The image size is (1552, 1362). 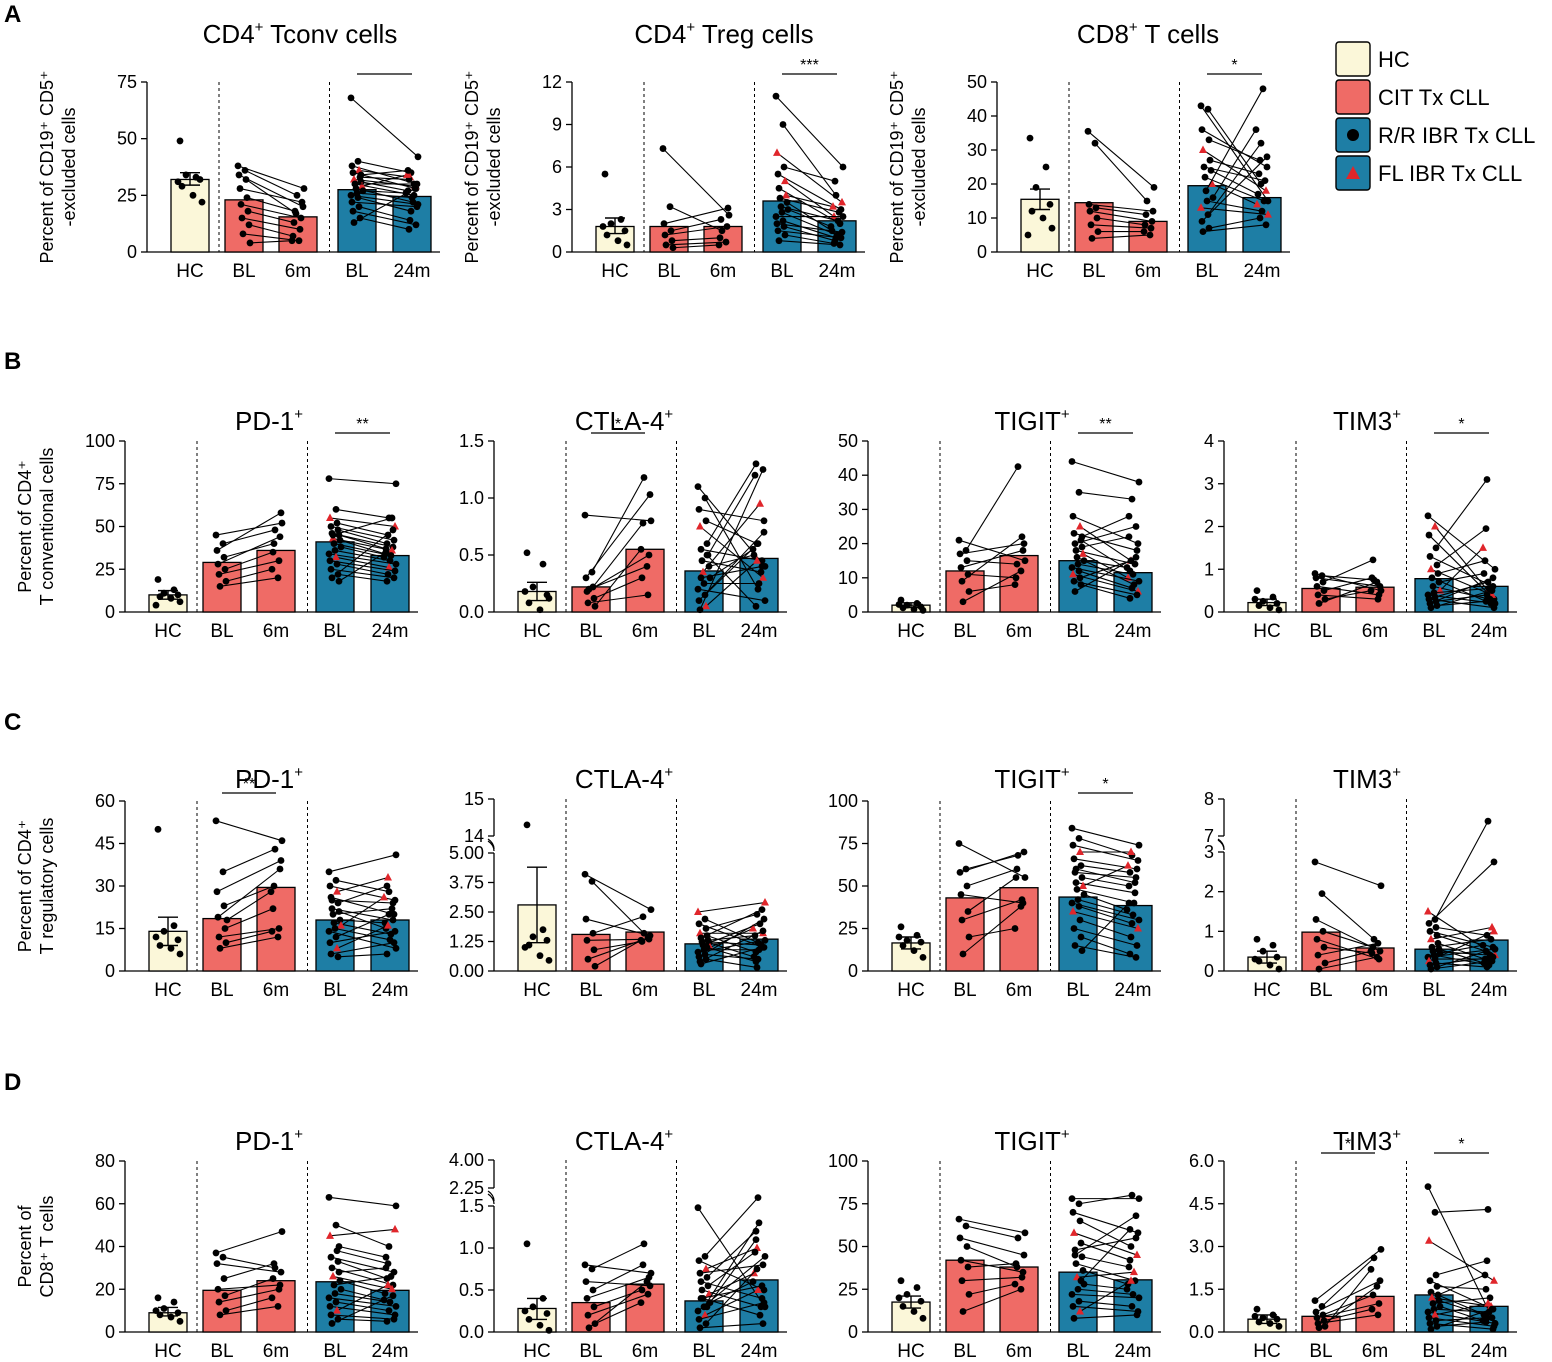 What do you see at coordinates (390, 1351) in the screenshot?
I see `x-tick-label: 24m` at bounding box center [390, 1351].